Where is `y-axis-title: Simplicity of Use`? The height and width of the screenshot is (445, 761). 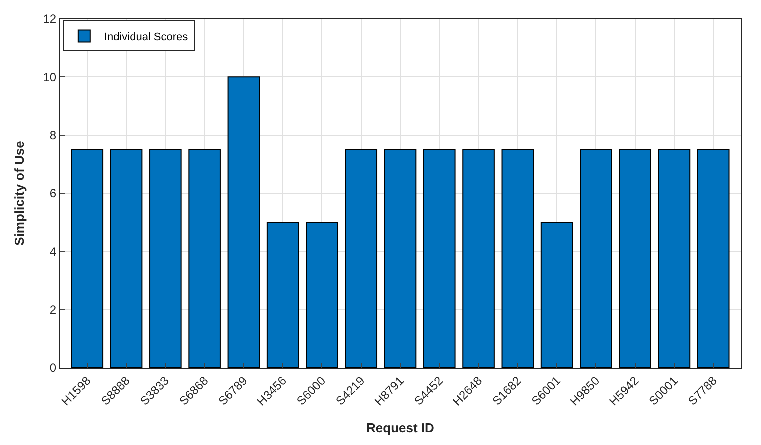
y-axis-title: Simplicity of Use is located at coordinates (20, 193).